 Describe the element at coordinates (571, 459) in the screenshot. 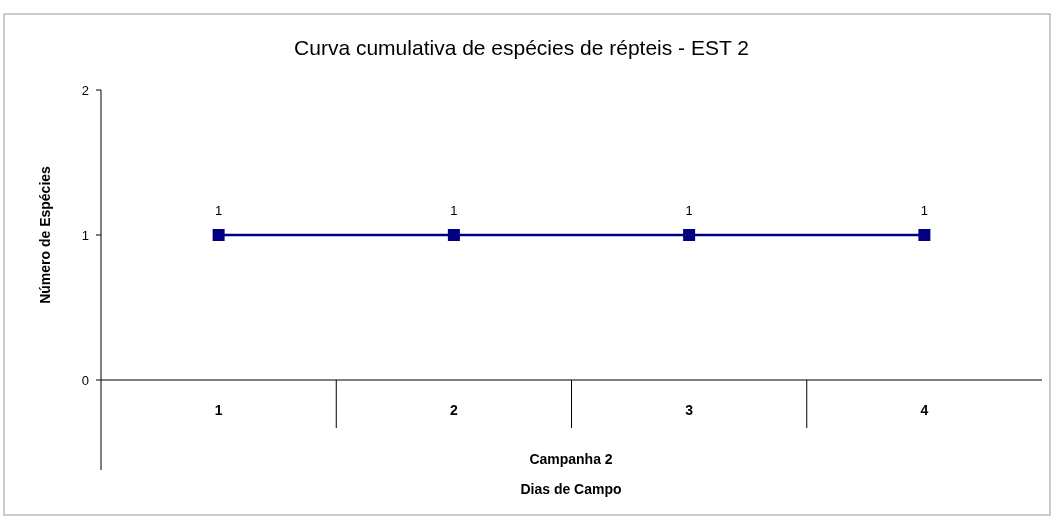

I see `text: Campanha 2` at that location.